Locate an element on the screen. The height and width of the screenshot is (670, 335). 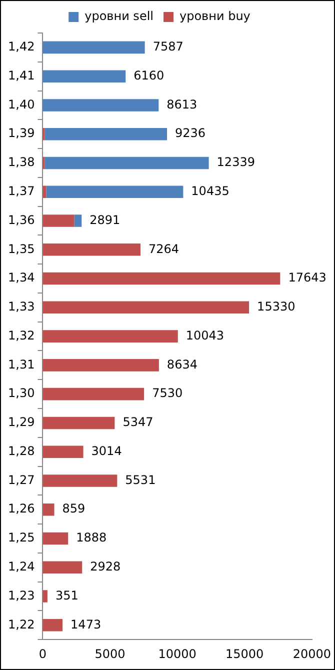
y-tick-label: 1,42 is located at coordinates (21, 47).